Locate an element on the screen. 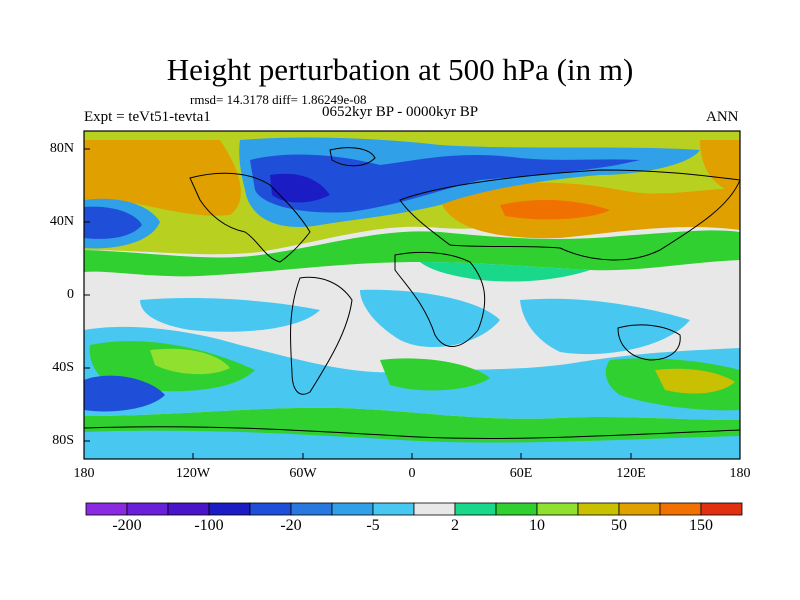 This screenshot has width=800, height=600. anomaly-yellowgreen-south-pacific is located at coordinates (190, 361).